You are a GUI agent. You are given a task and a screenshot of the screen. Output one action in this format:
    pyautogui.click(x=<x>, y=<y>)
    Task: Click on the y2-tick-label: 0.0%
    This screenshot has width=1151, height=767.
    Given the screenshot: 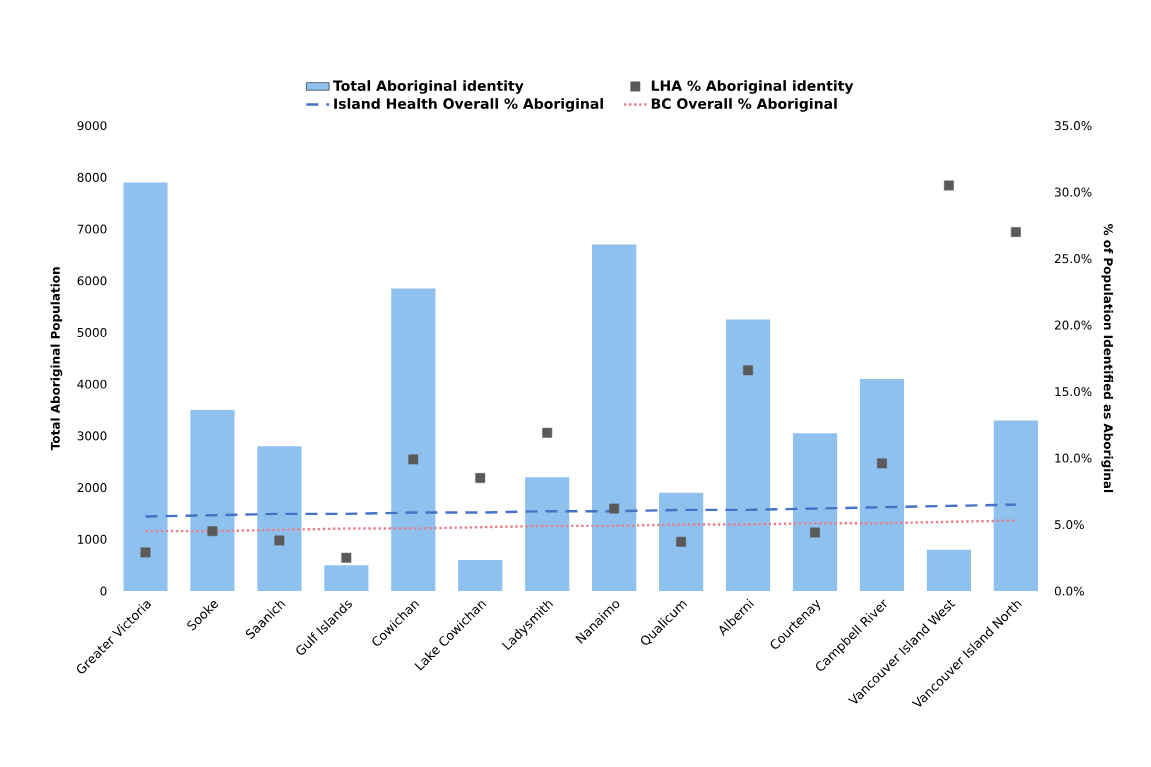 What is the action you would take?
    pyautogui.click(x=1069, y=591)
    